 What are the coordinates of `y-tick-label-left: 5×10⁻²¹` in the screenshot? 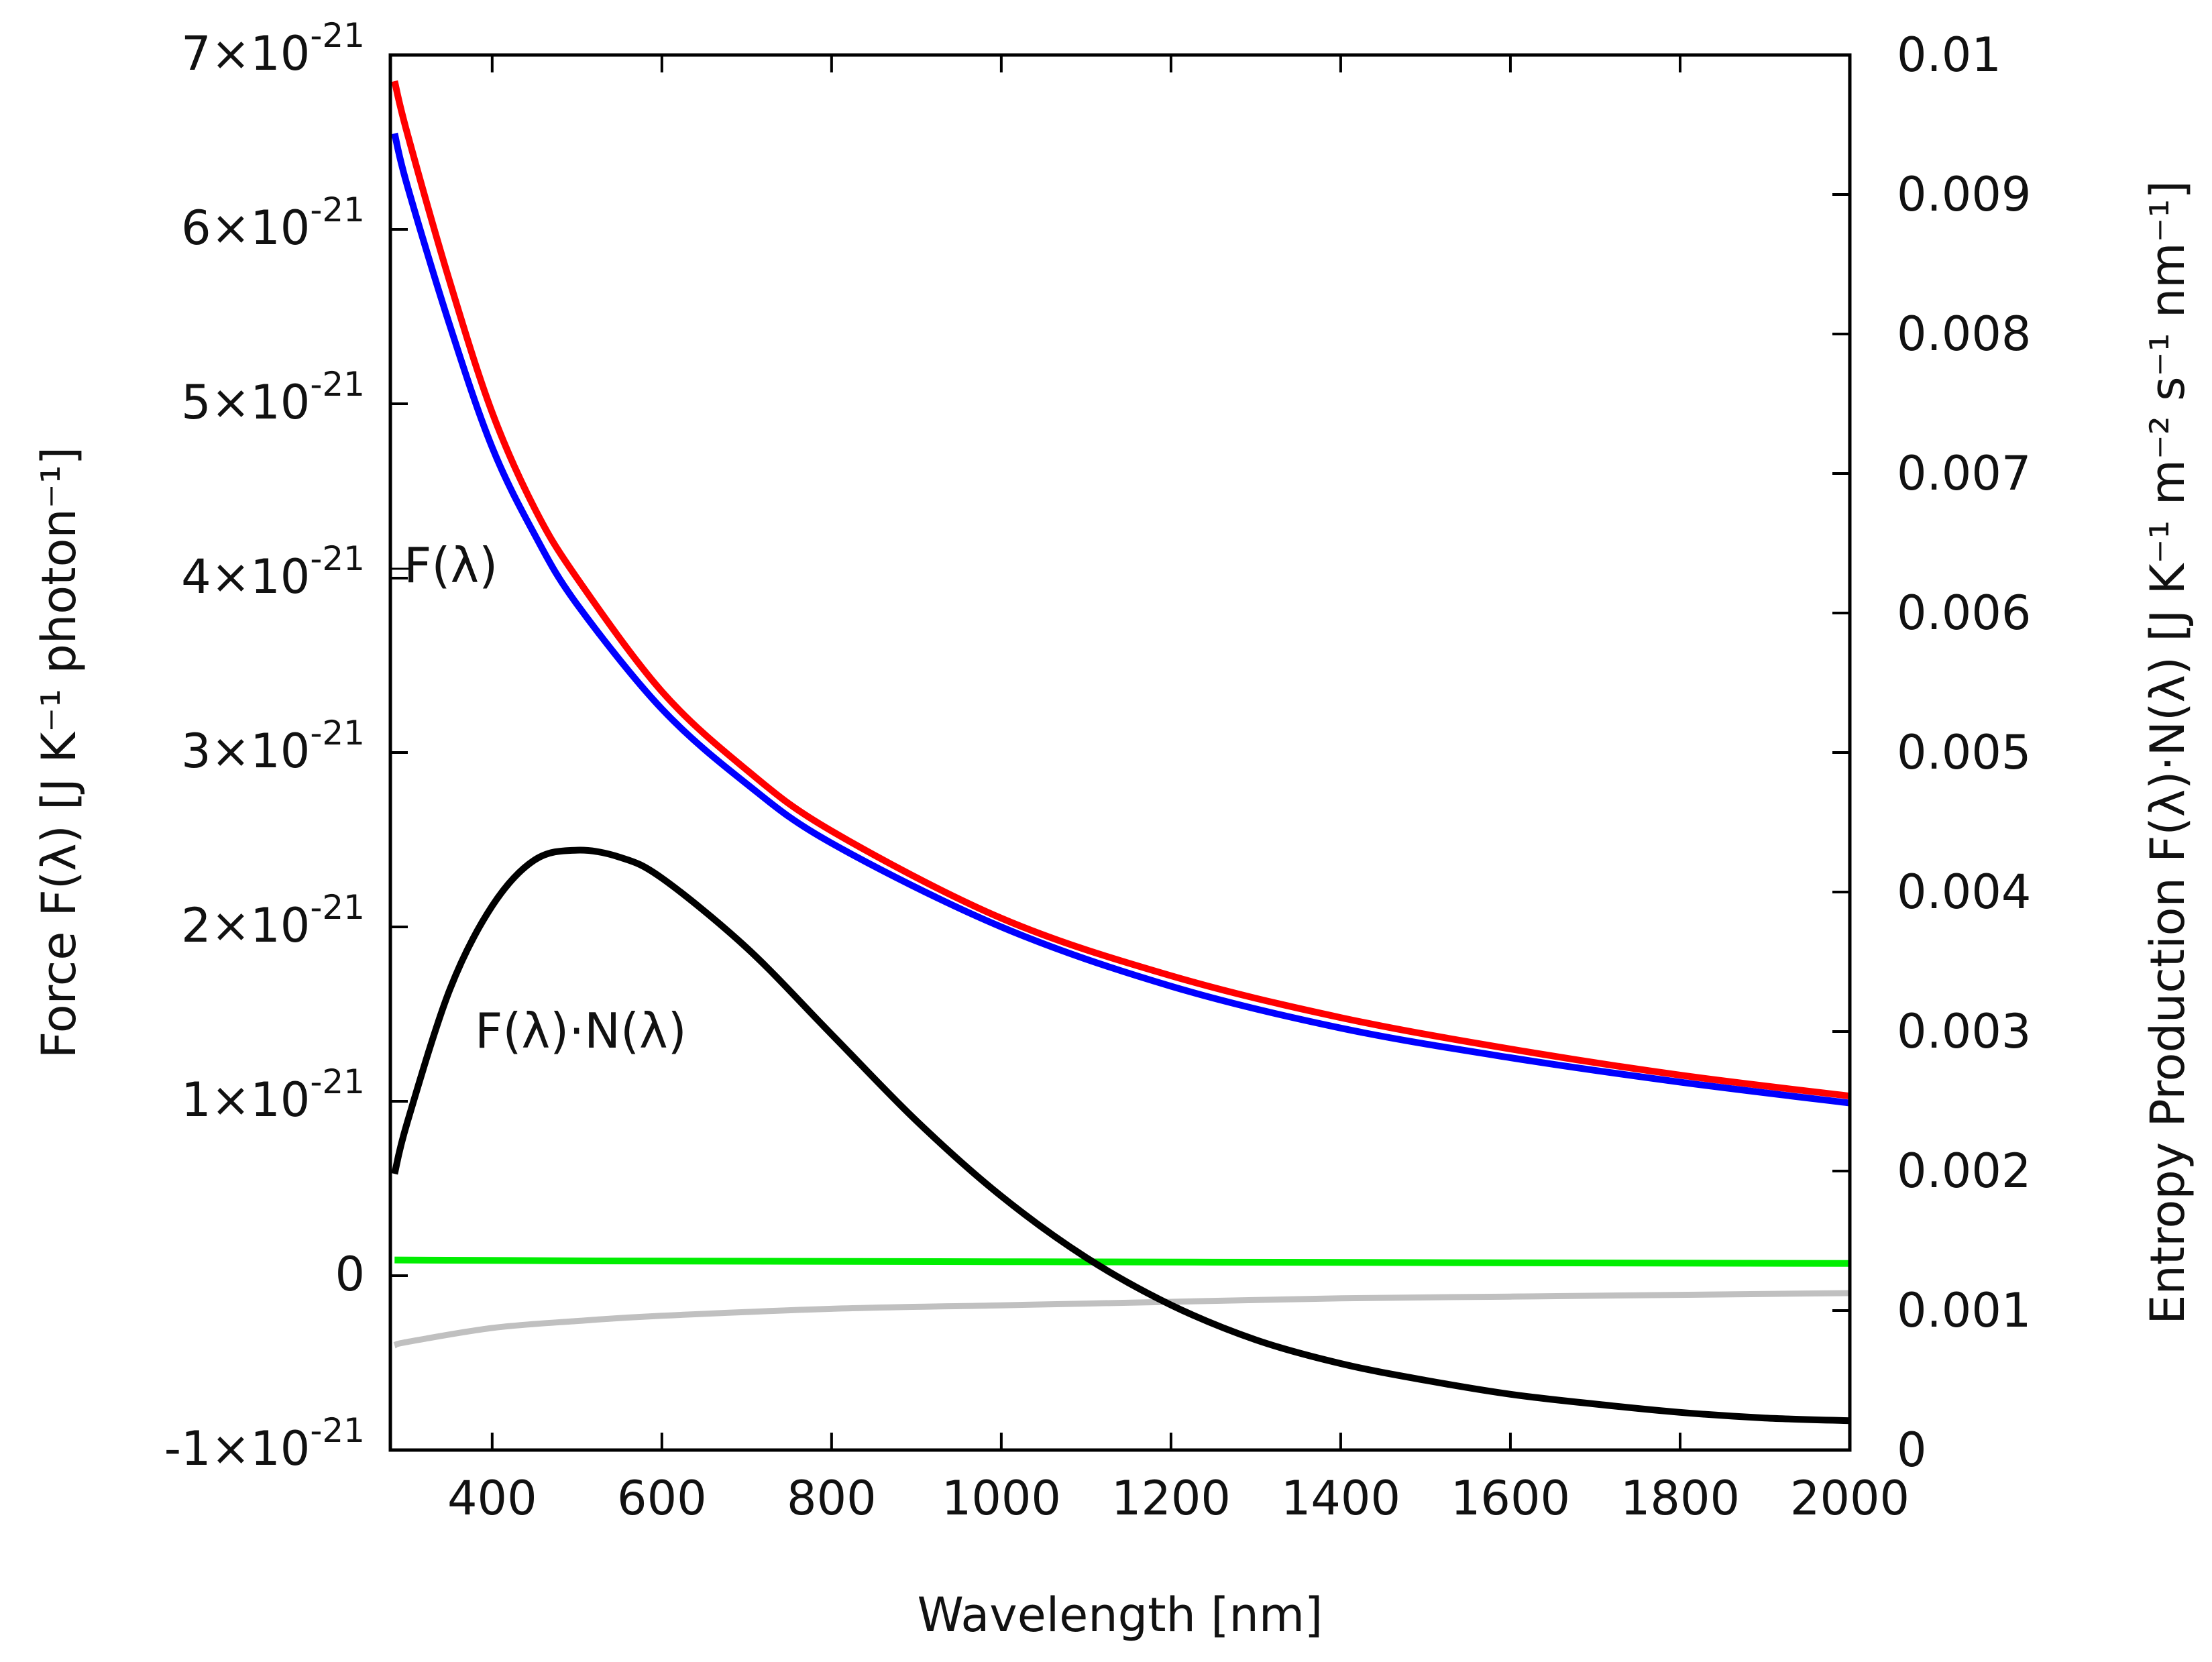 It's located at (273, 397).